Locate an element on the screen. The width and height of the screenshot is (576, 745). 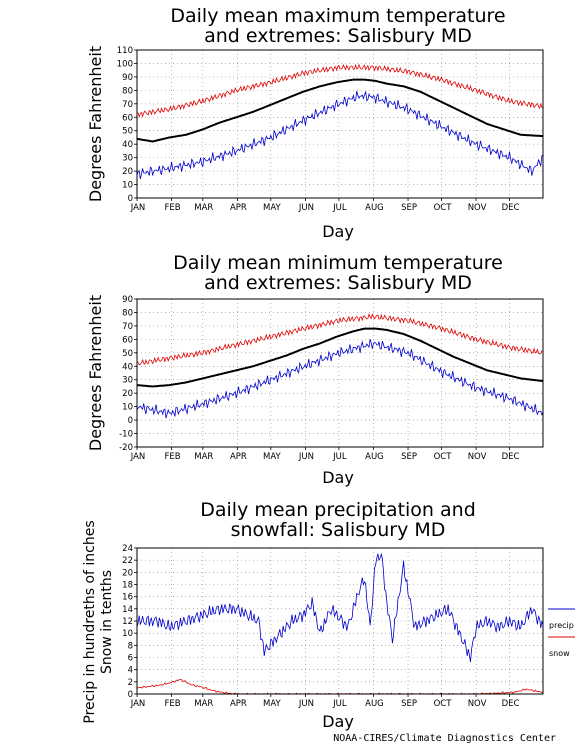
y-tick-label: 16 is located at coordinates (127, 598).